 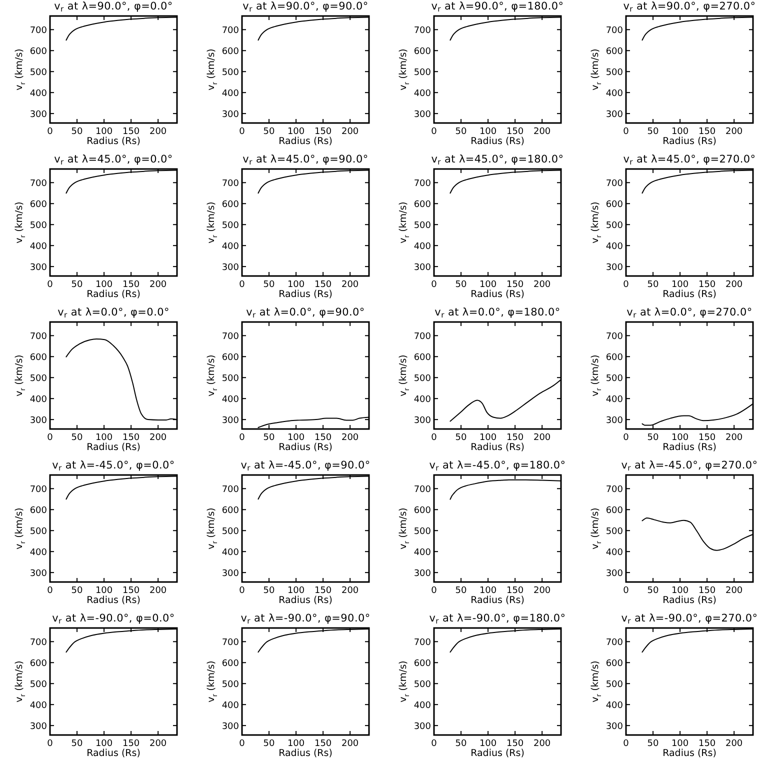 I want to click on chart-title: v$_{r}$ at λ=-90.0°, φ=90.0°, so click(x=305, y=619).